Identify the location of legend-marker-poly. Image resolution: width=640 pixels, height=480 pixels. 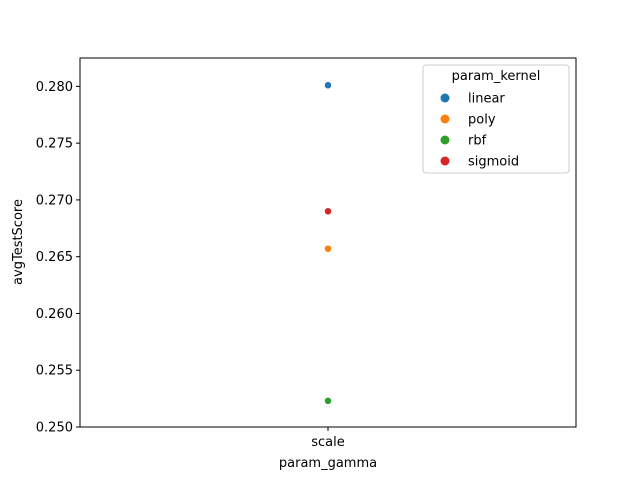
(445, 119).